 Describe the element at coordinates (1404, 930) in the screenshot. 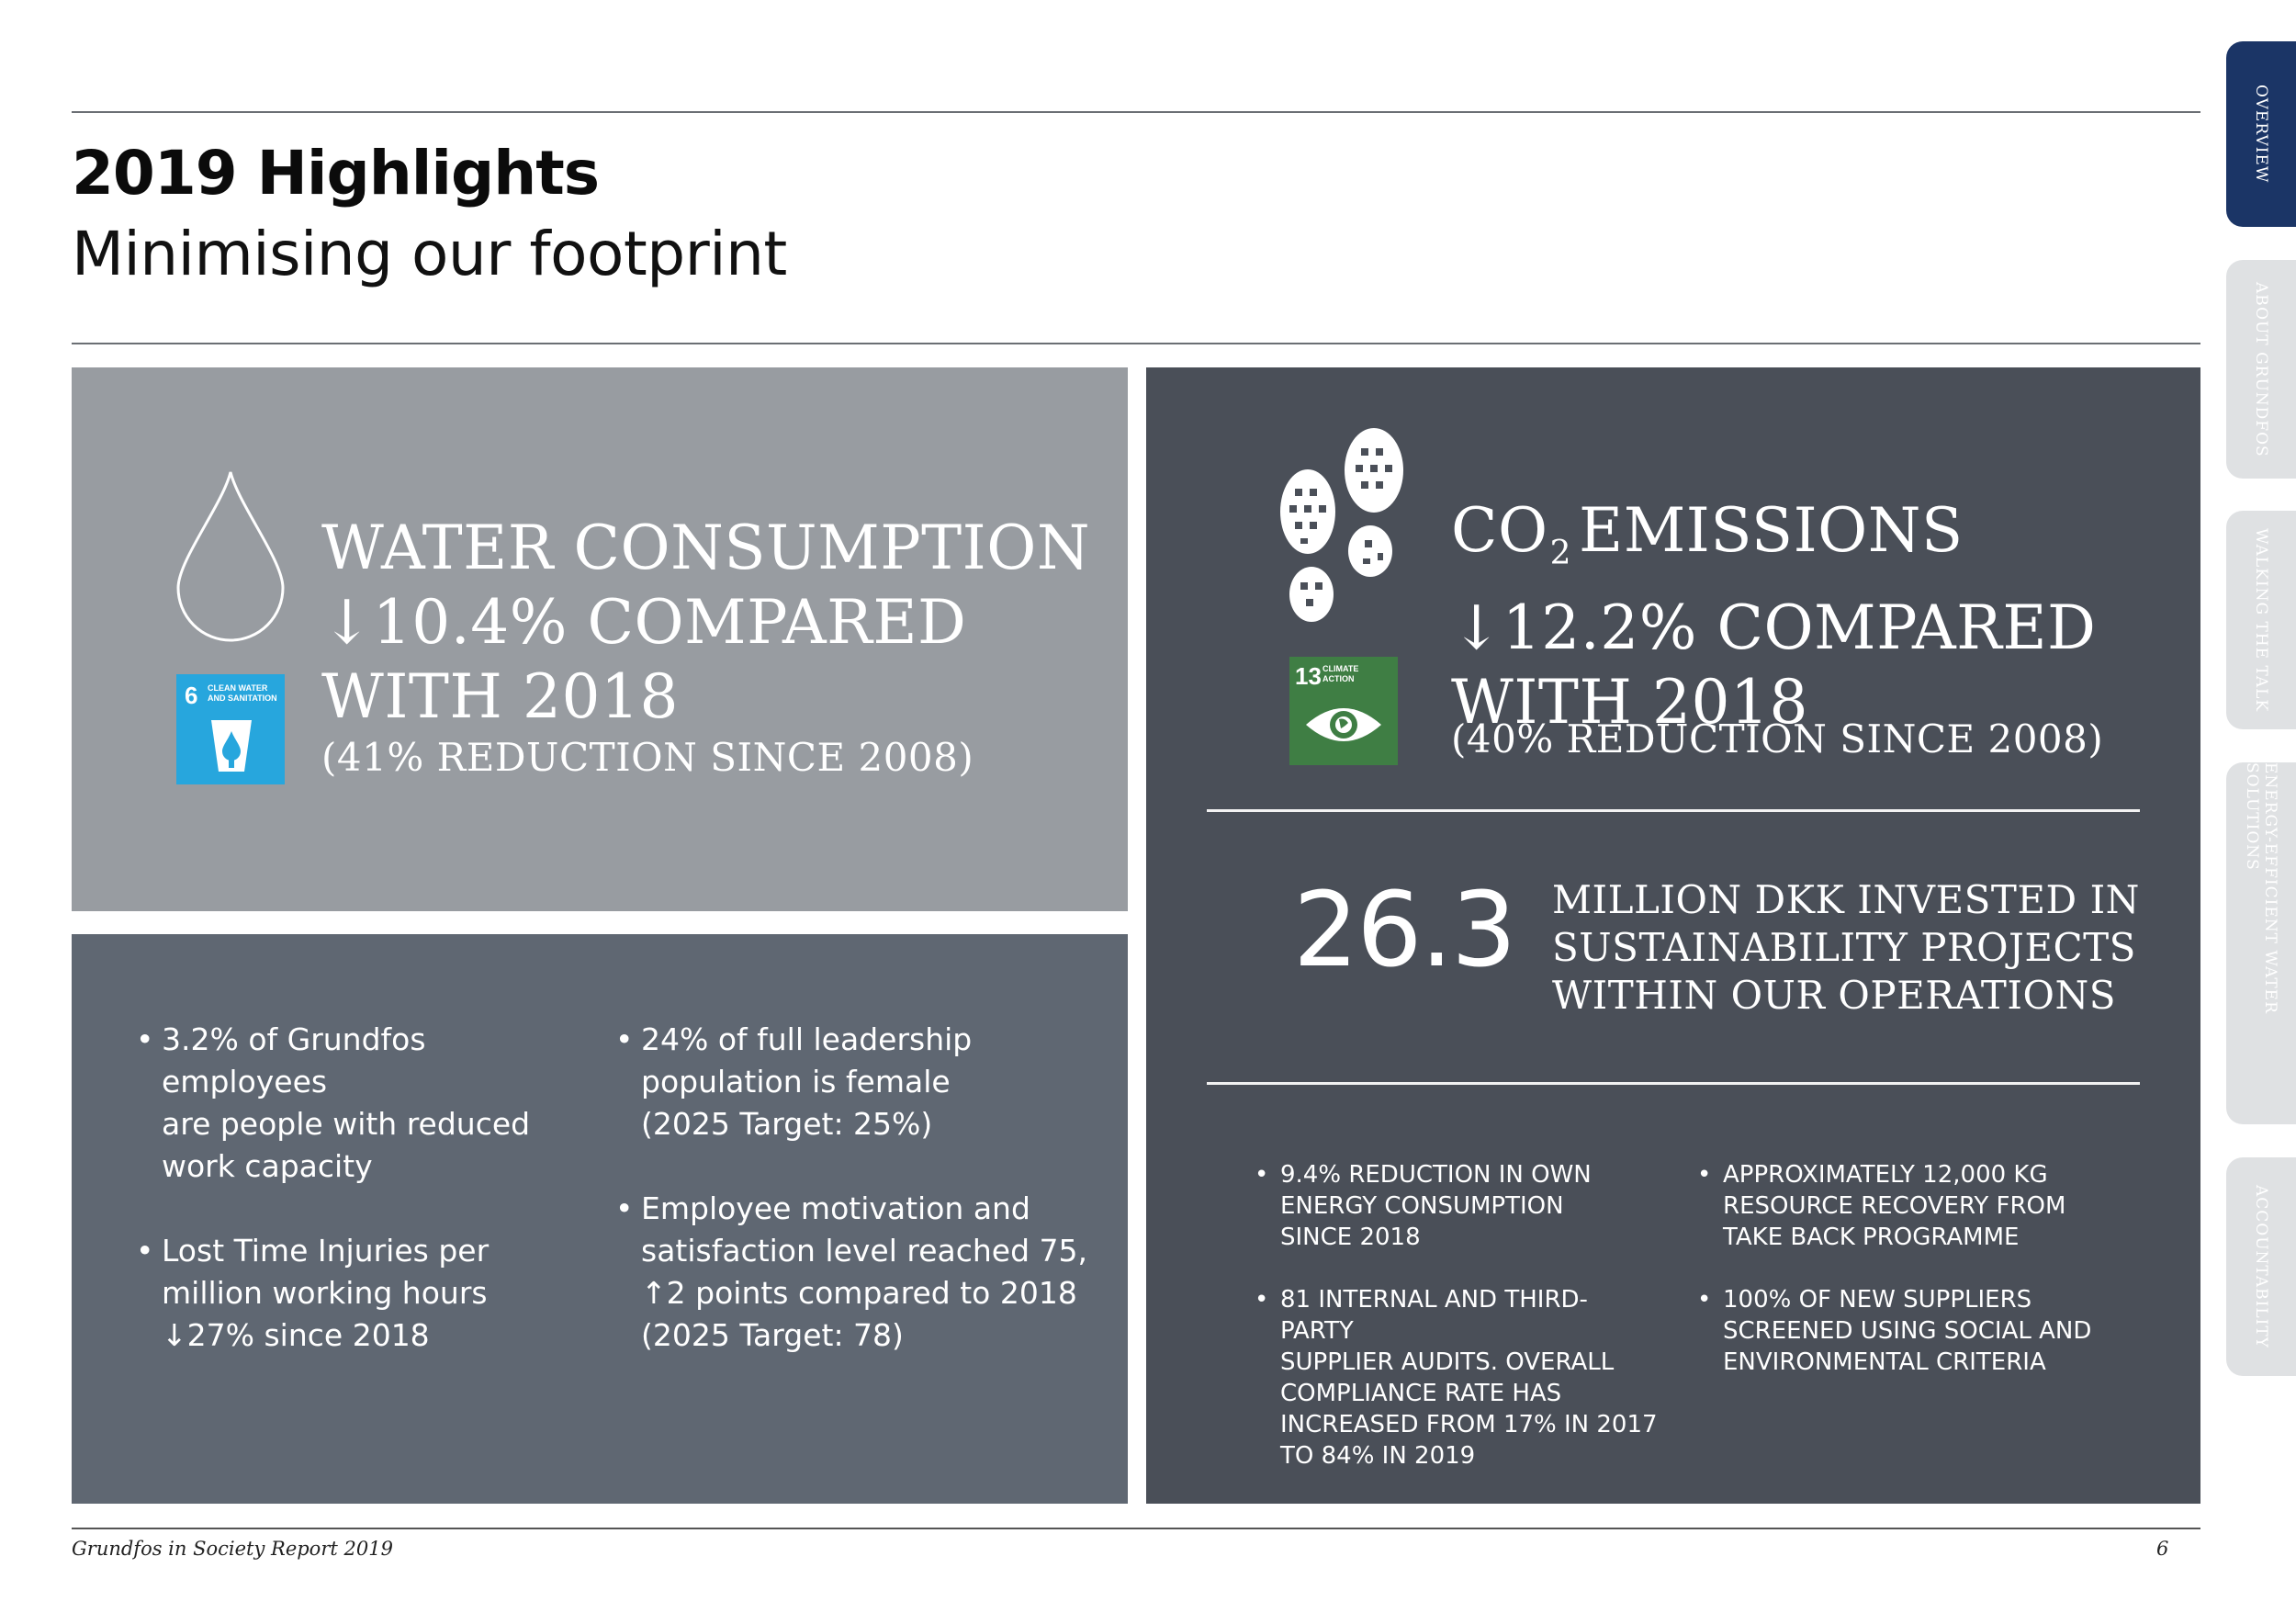

I see `investment-figure: 26.3` at that location.